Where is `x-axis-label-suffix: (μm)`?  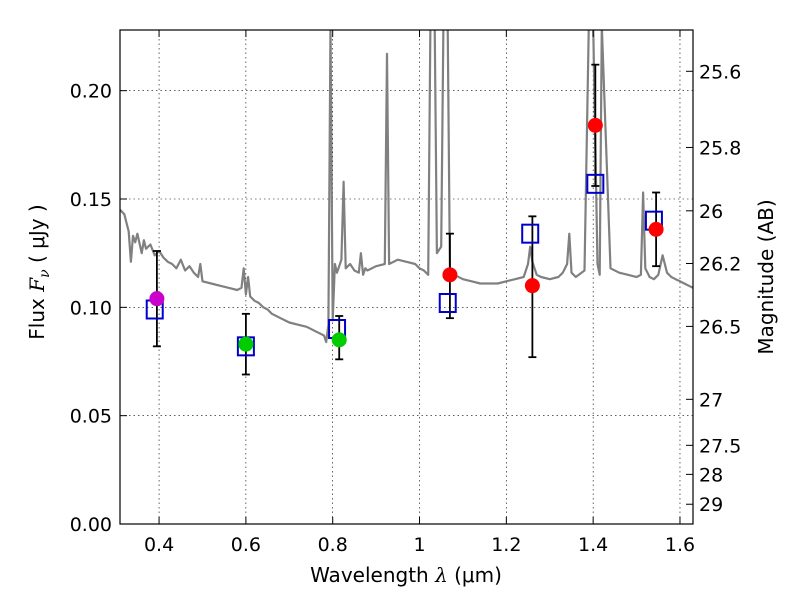
x-axis-label-suffix: (μm) is located at coordinates (475, 575).